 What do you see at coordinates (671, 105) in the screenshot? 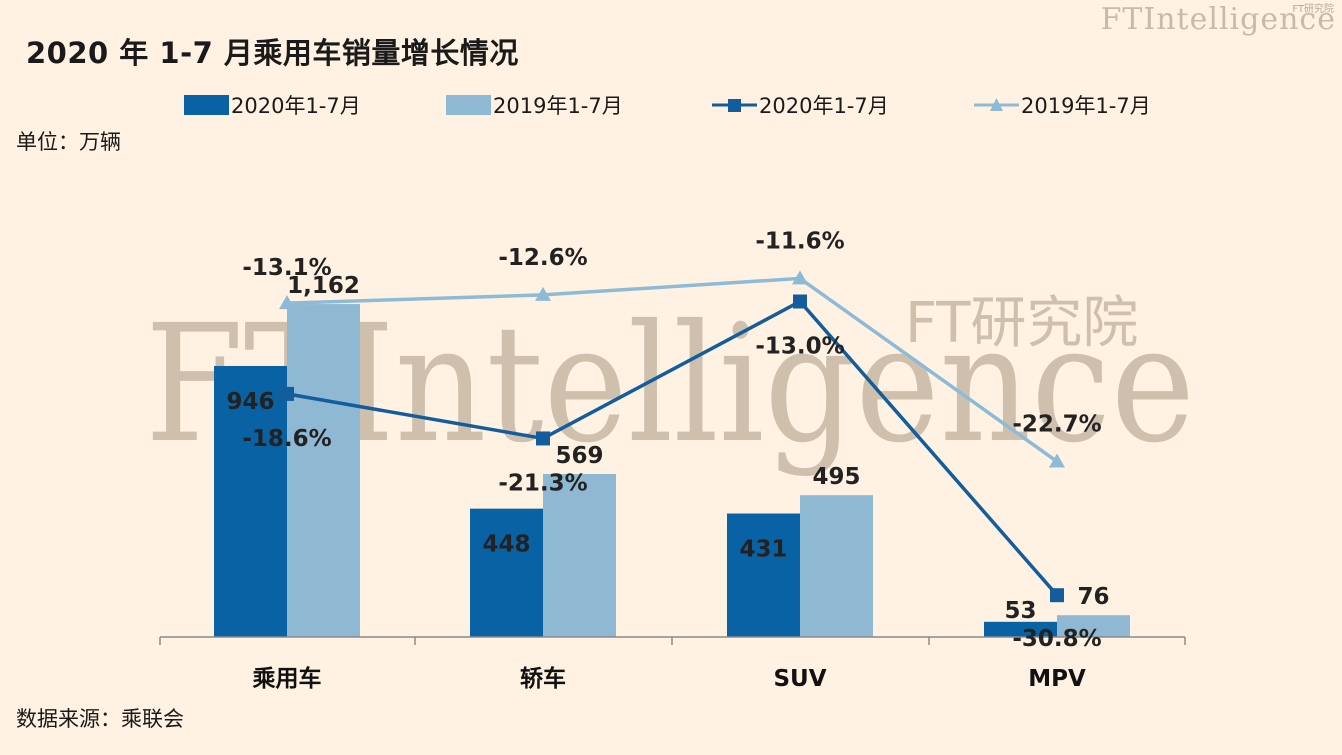
I see `legend: 2020年1-7月 2019年1-7月 2020年1-7月 2019年1-7月` at bounding box center [671, 105].